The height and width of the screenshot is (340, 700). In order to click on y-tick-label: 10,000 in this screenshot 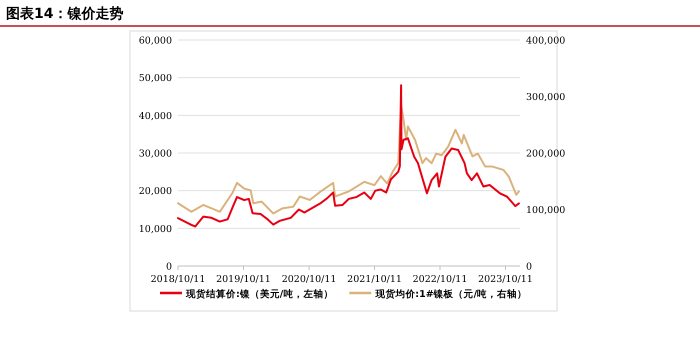, I will do `click(155, 229)`.